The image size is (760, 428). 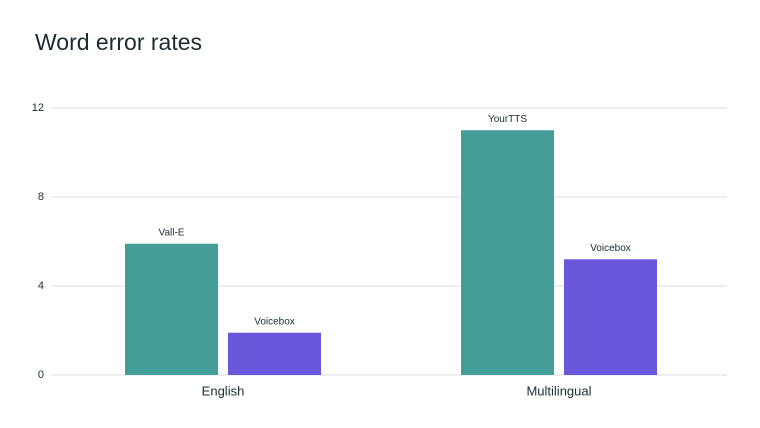 I want to click on x-tick-label: English, so click(x=223, y=390).